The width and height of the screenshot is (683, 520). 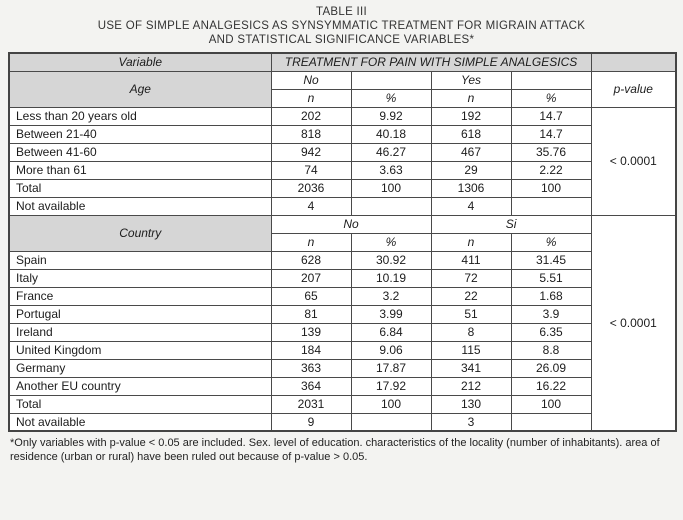 What do you see at coordinates (633, 161) in the screenshot?
I see `age-p-value: < 0.0001` at bounding box center [633, 161].